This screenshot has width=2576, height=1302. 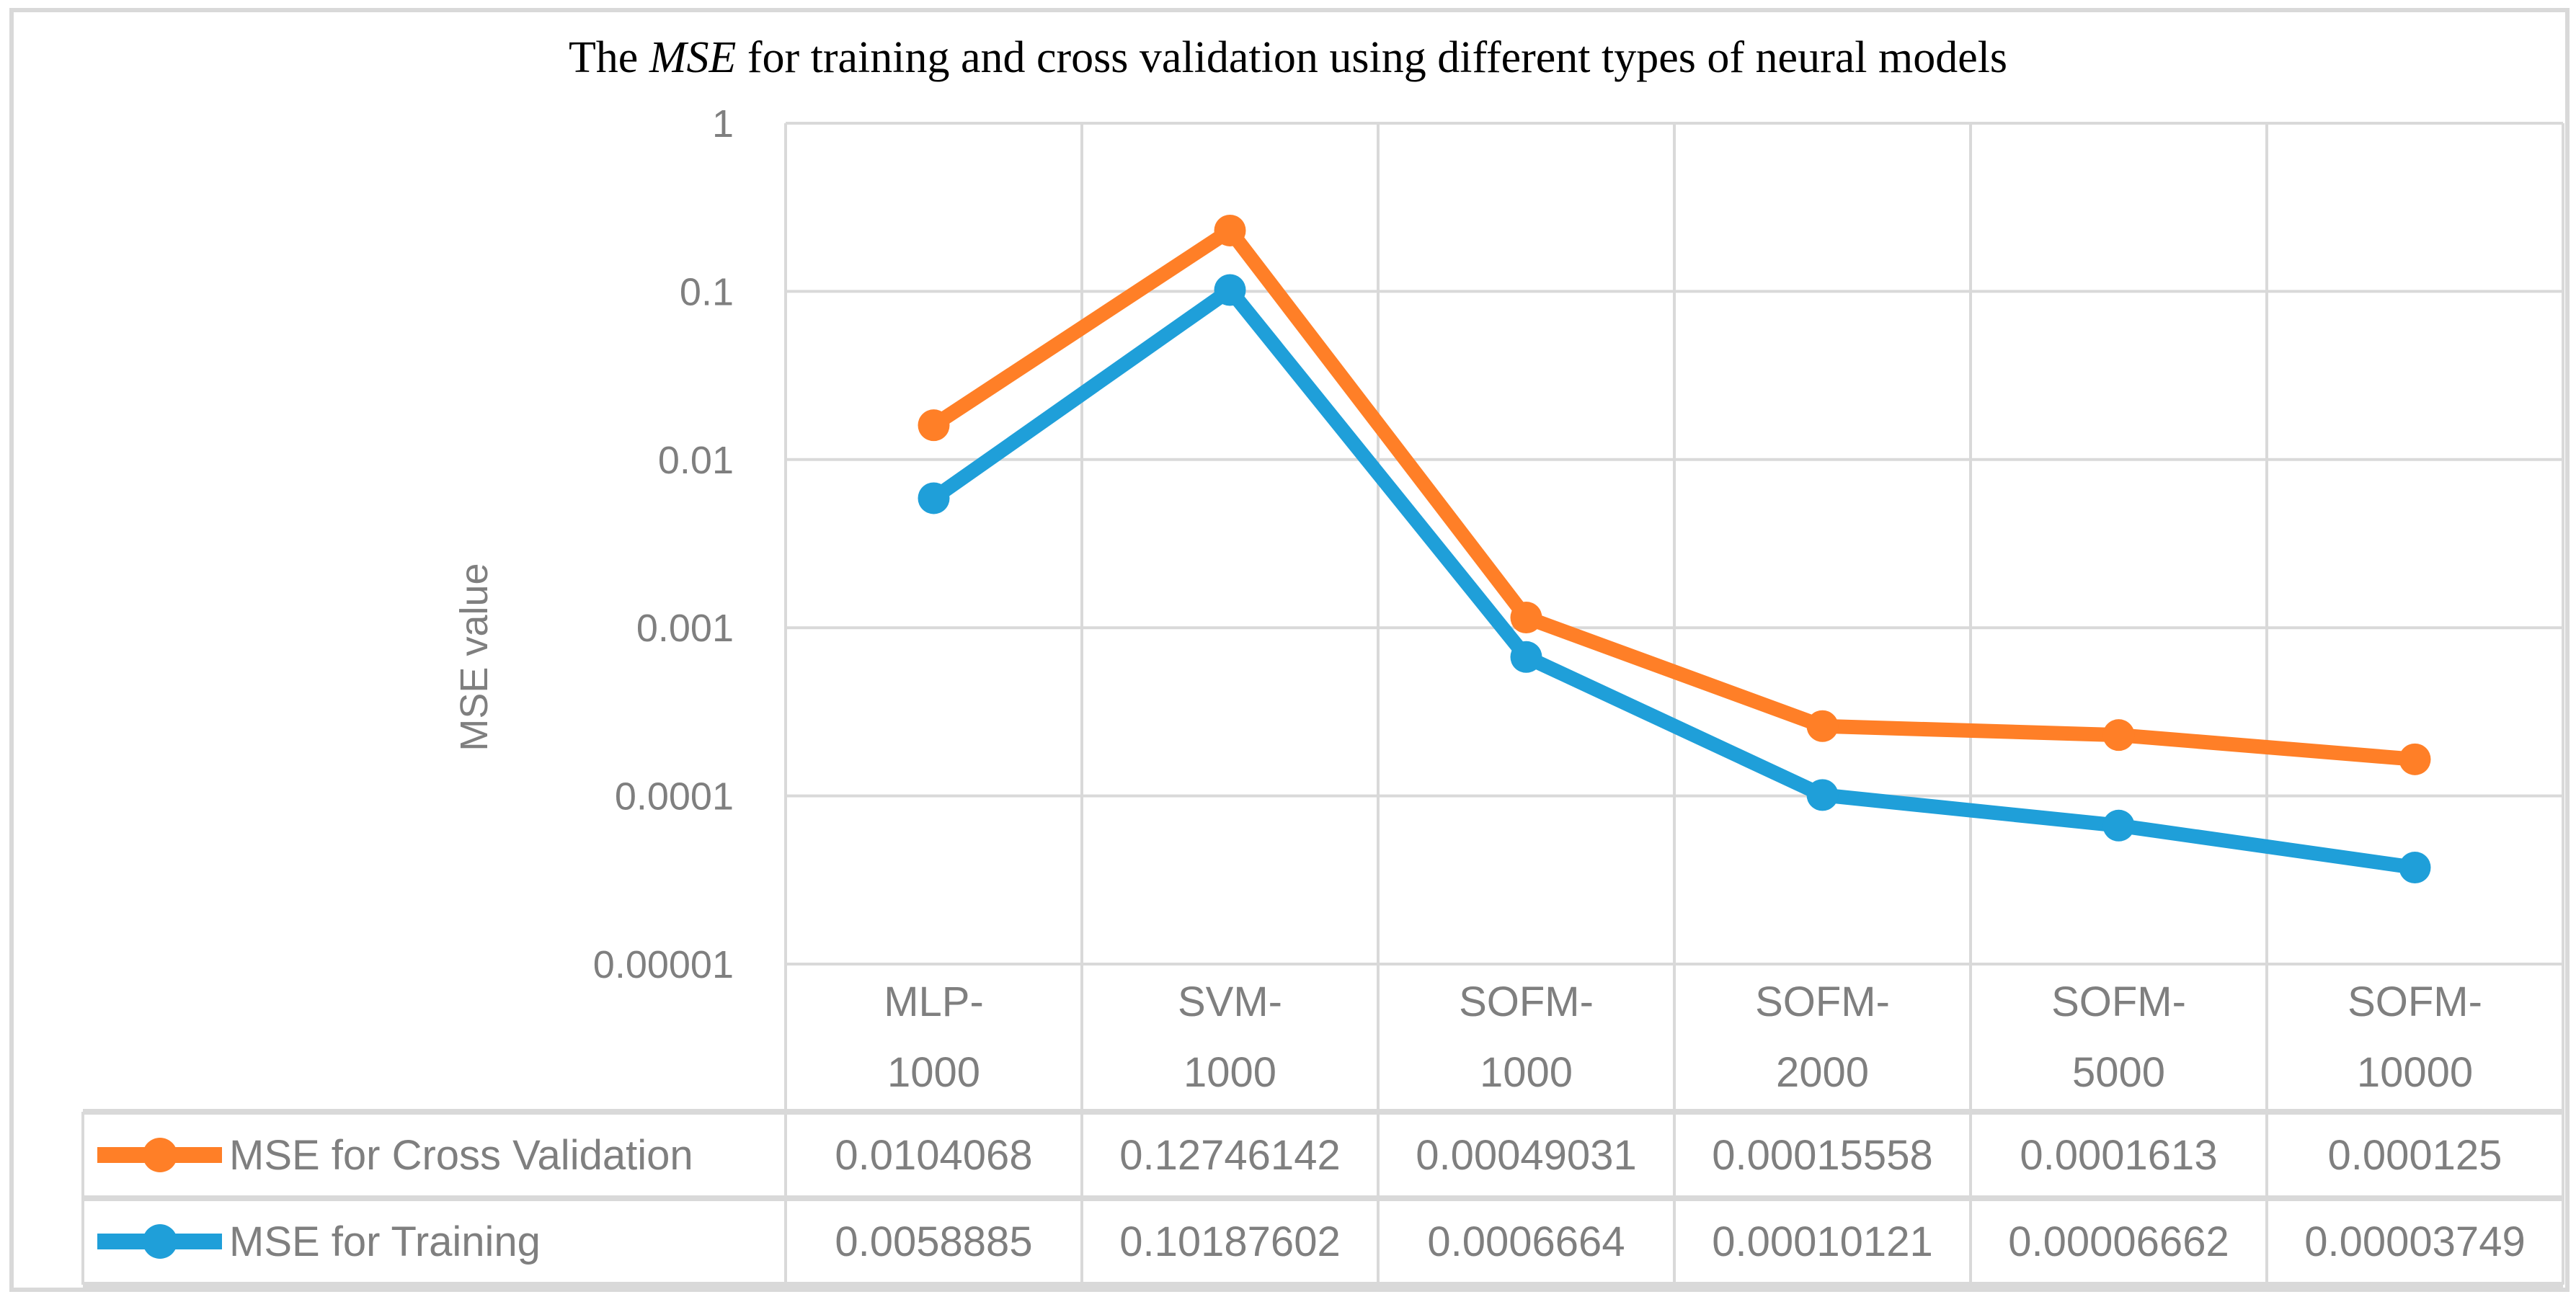 What do you see at coordinates (685, 628) in the screenshot?
I see `y-tick-label: 0.001` at bounding box center [685, 628].